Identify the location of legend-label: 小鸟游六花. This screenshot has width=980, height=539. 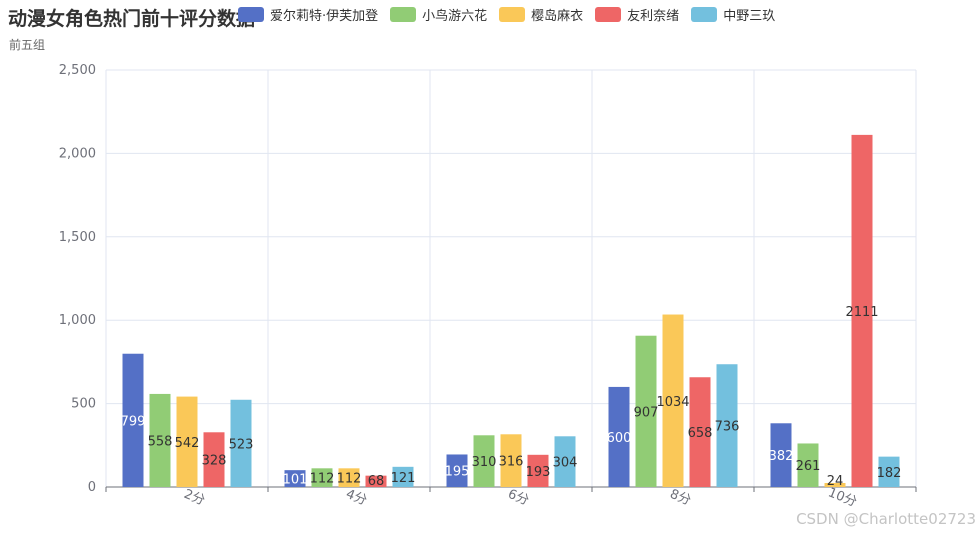
(455, 16).